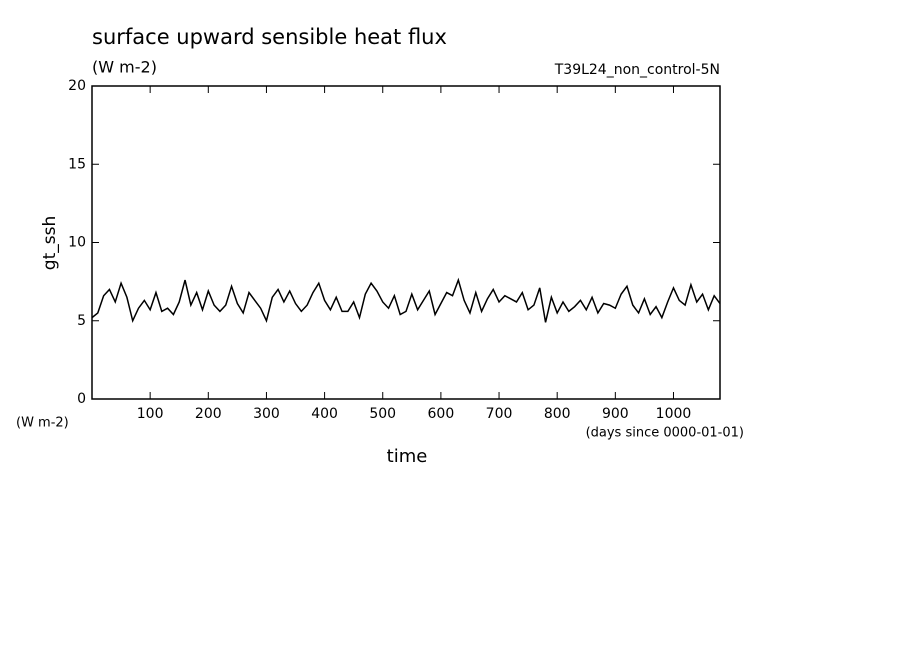  I want to click on y-tick-label: 5, so click(81, 321).